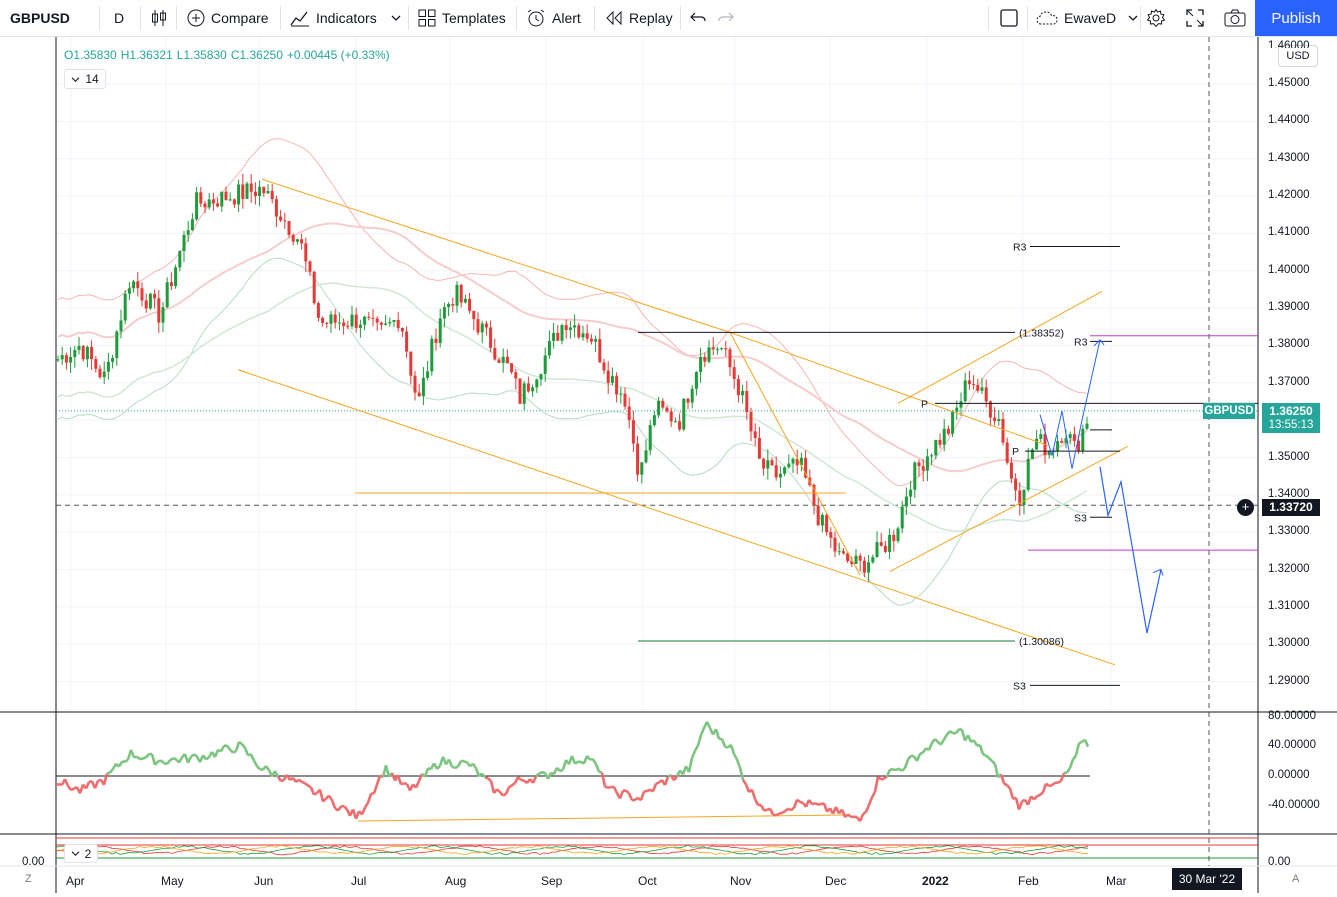 The width and height of the screenshot is (1337, 897). I want to click on auto-scale-z-button: Z, so click(28, 879).